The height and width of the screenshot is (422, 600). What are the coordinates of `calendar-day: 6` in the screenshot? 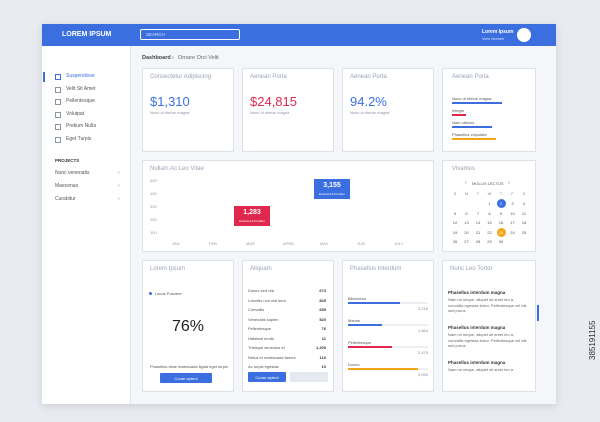 It's located at (466, 213).